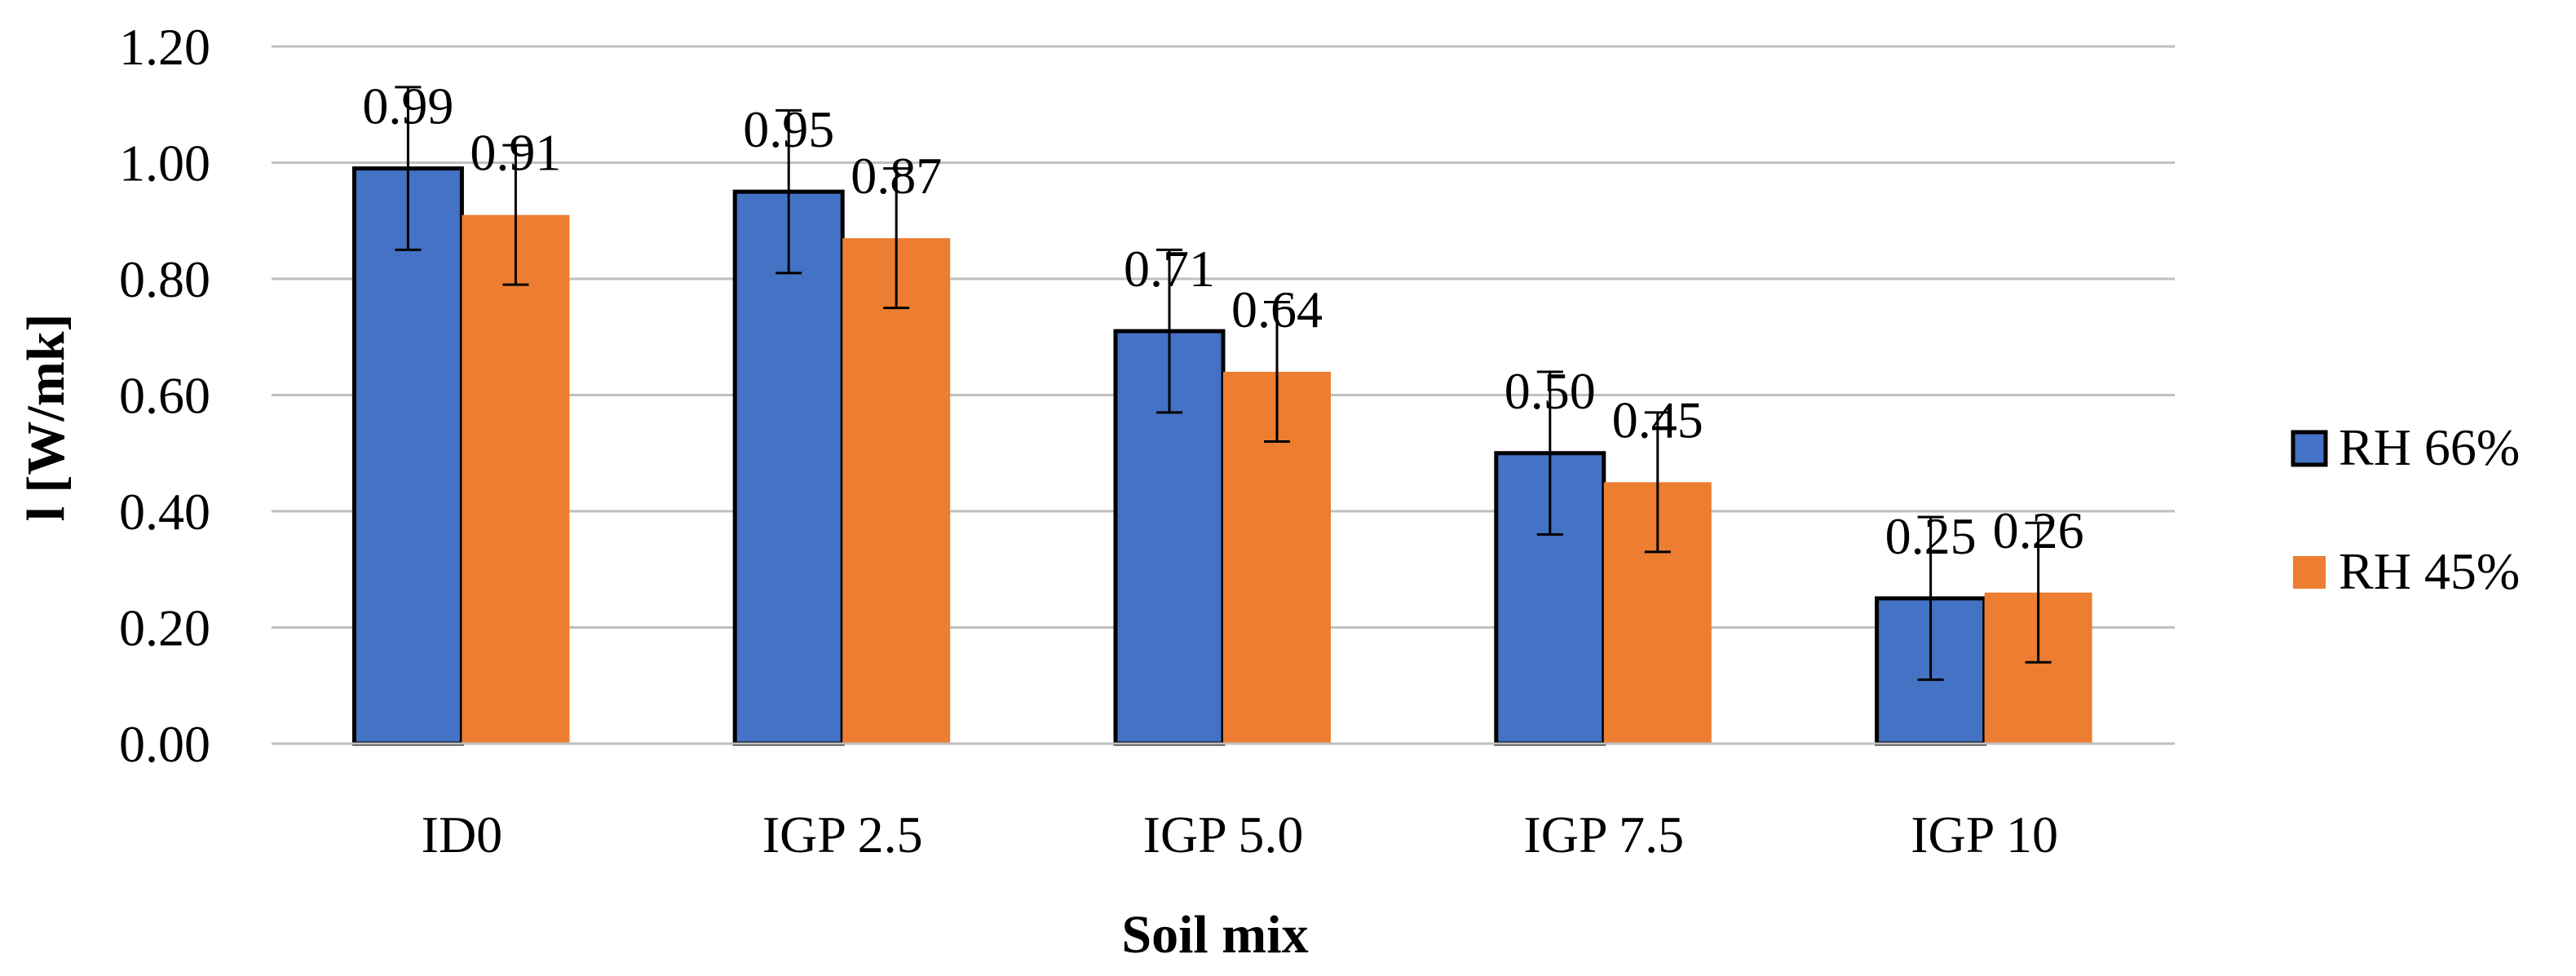 The width and height of the screenshot is (2576, 976). What do you see at coordinates (1657, 419) in the screenshot?
I see `data-label: 0.45` at bounding box center [1657, 419].